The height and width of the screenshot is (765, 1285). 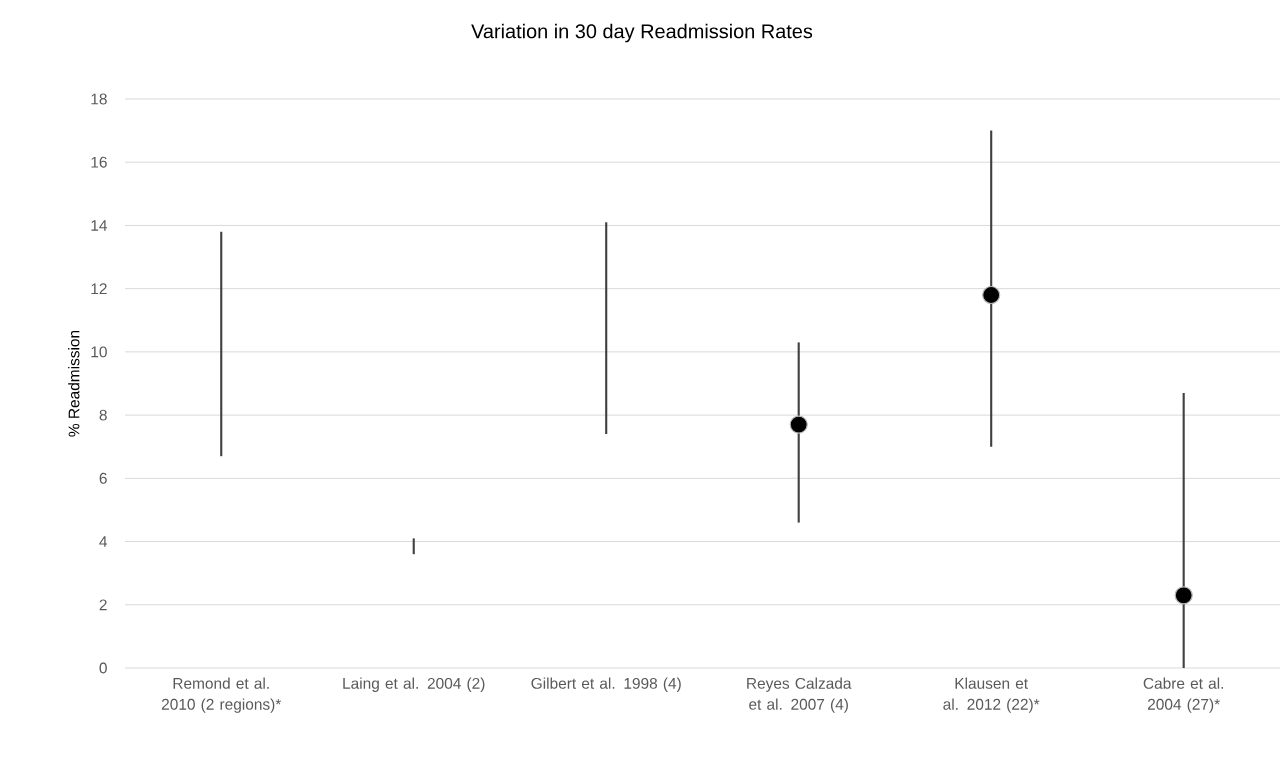 I want to click on x-tick-label: Gilbert et al. 1998 (4), so click(x=606, y=684).